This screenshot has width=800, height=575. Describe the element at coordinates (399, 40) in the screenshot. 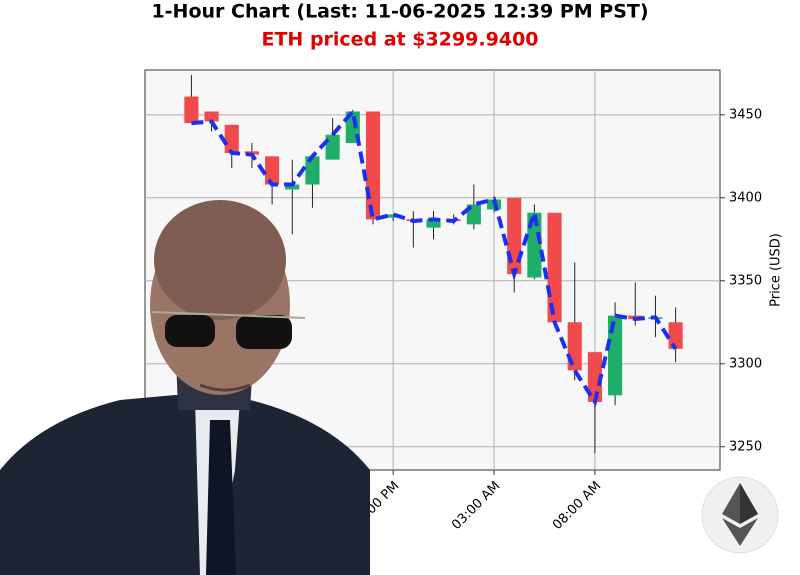

I see `chart-subtitle: ETH priced at $3299.9400` at that location.